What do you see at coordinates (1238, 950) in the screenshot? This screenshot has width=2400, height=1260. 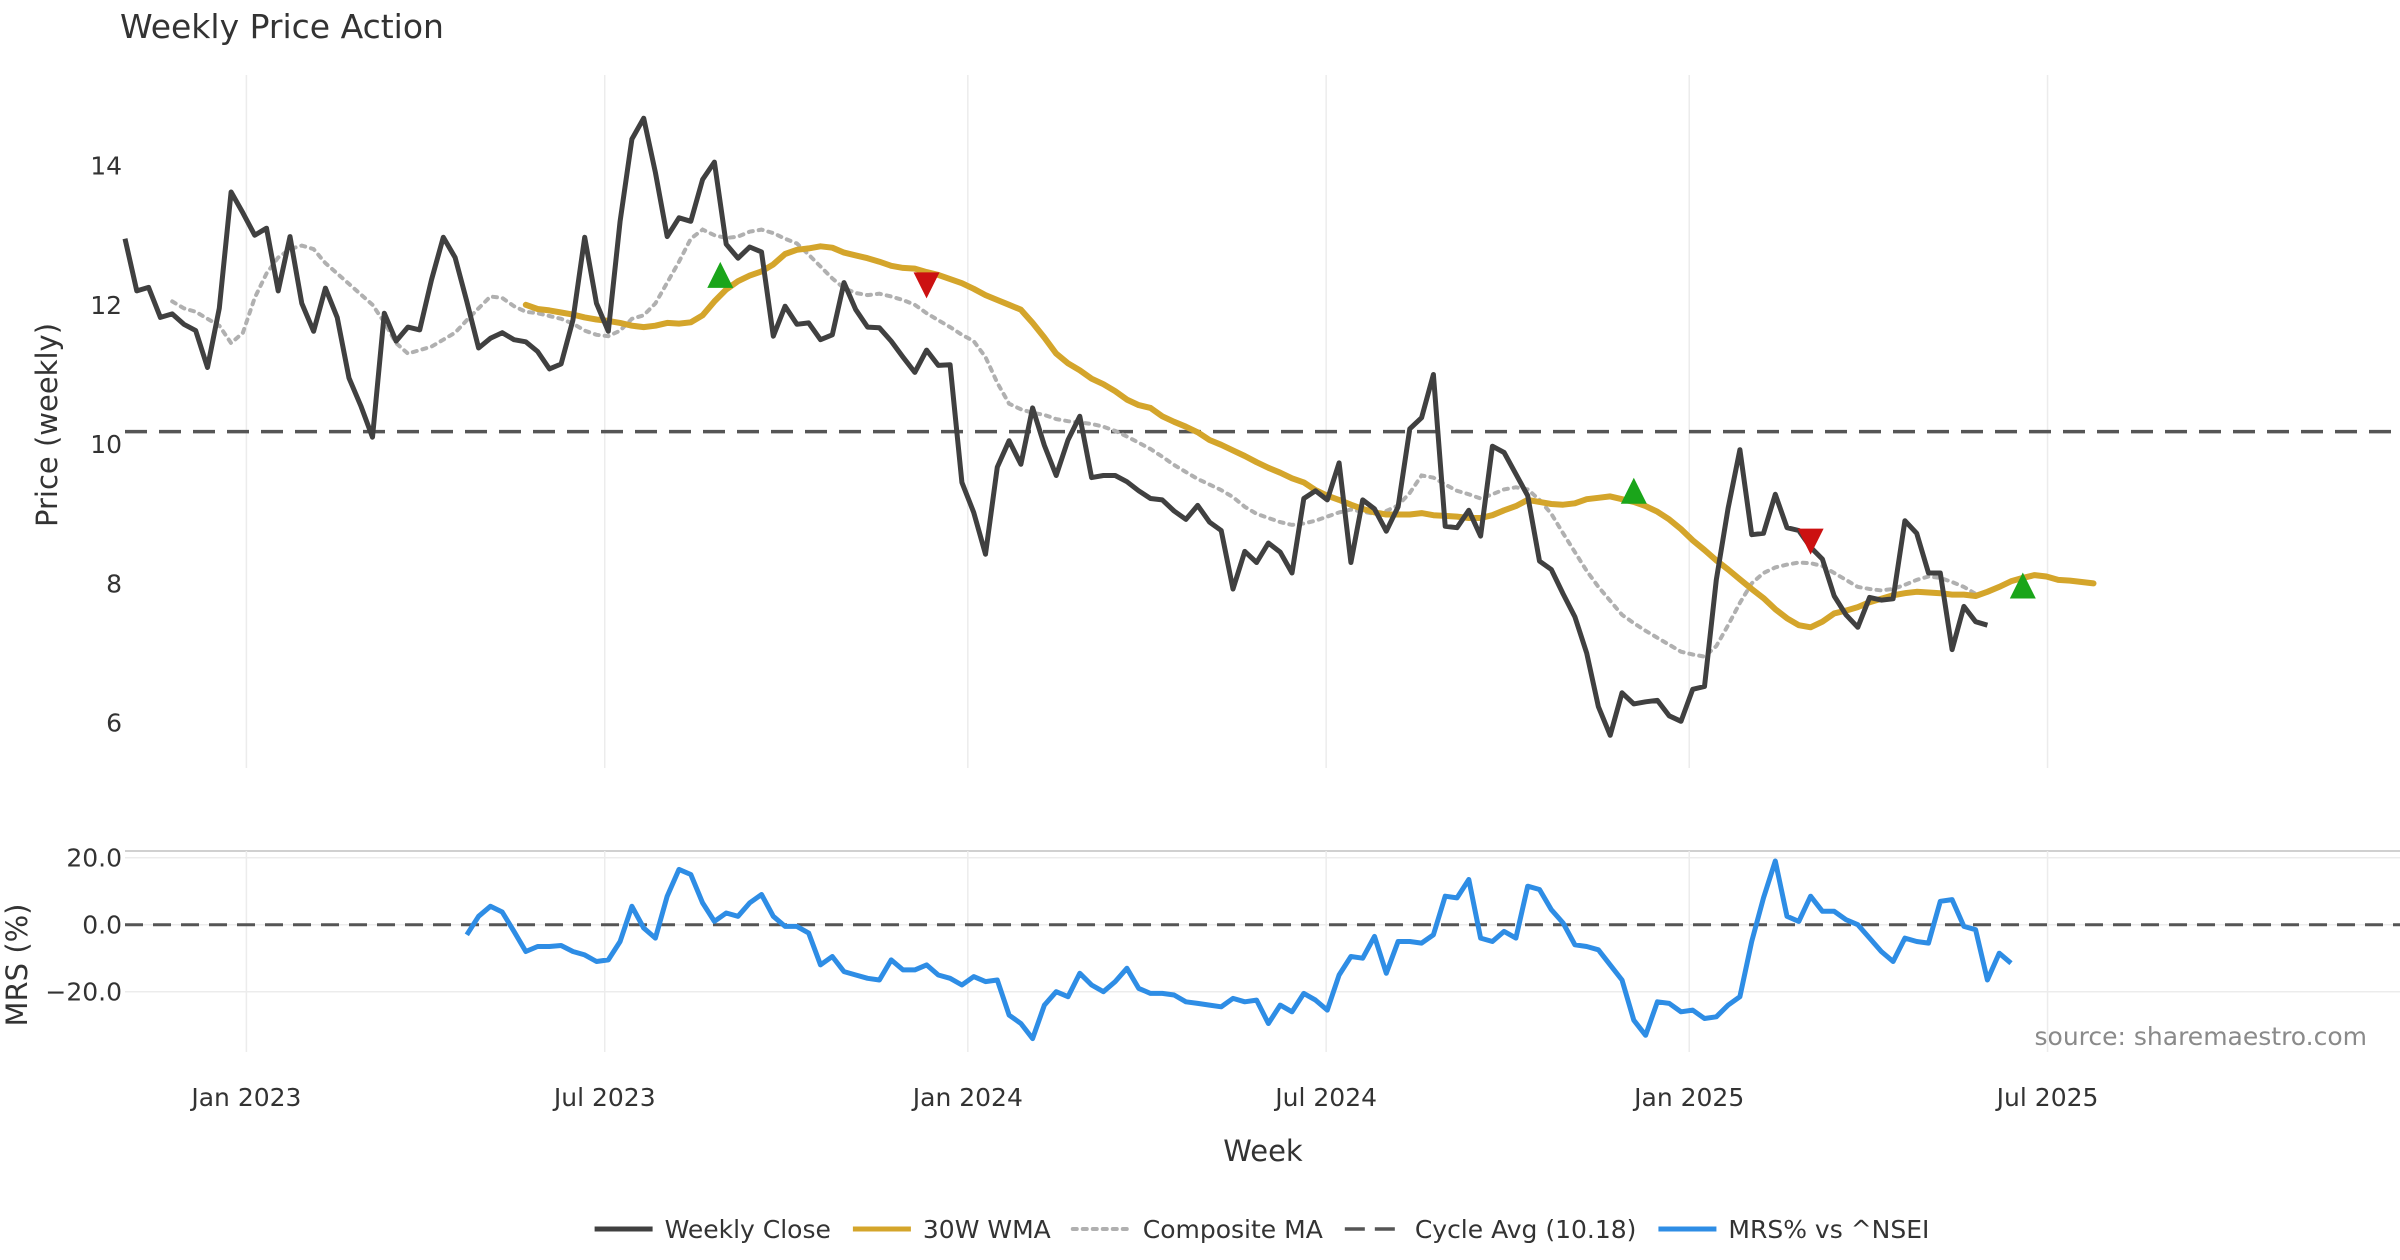 I see `mrs-line` at bounding box center [1238, 950].